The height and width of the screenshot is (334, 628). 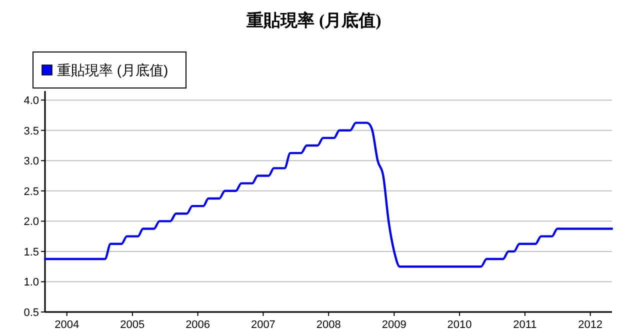 What do you see at coordinates (31, 282) in the screenshot?
I see `y-tick-label: 1.0` at bounding box center [31, 282].